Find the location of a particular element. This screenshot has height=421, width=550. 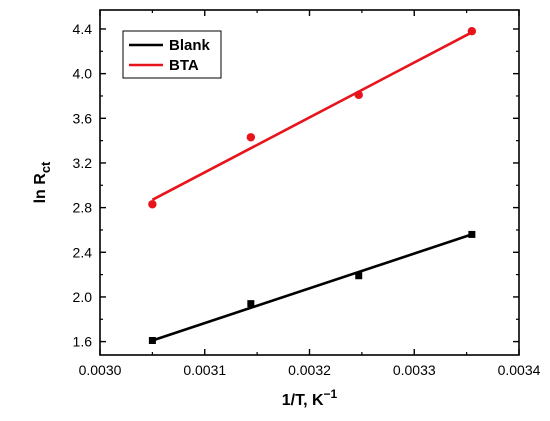

legend: Blank BTA is located at coordinates (172, 54).